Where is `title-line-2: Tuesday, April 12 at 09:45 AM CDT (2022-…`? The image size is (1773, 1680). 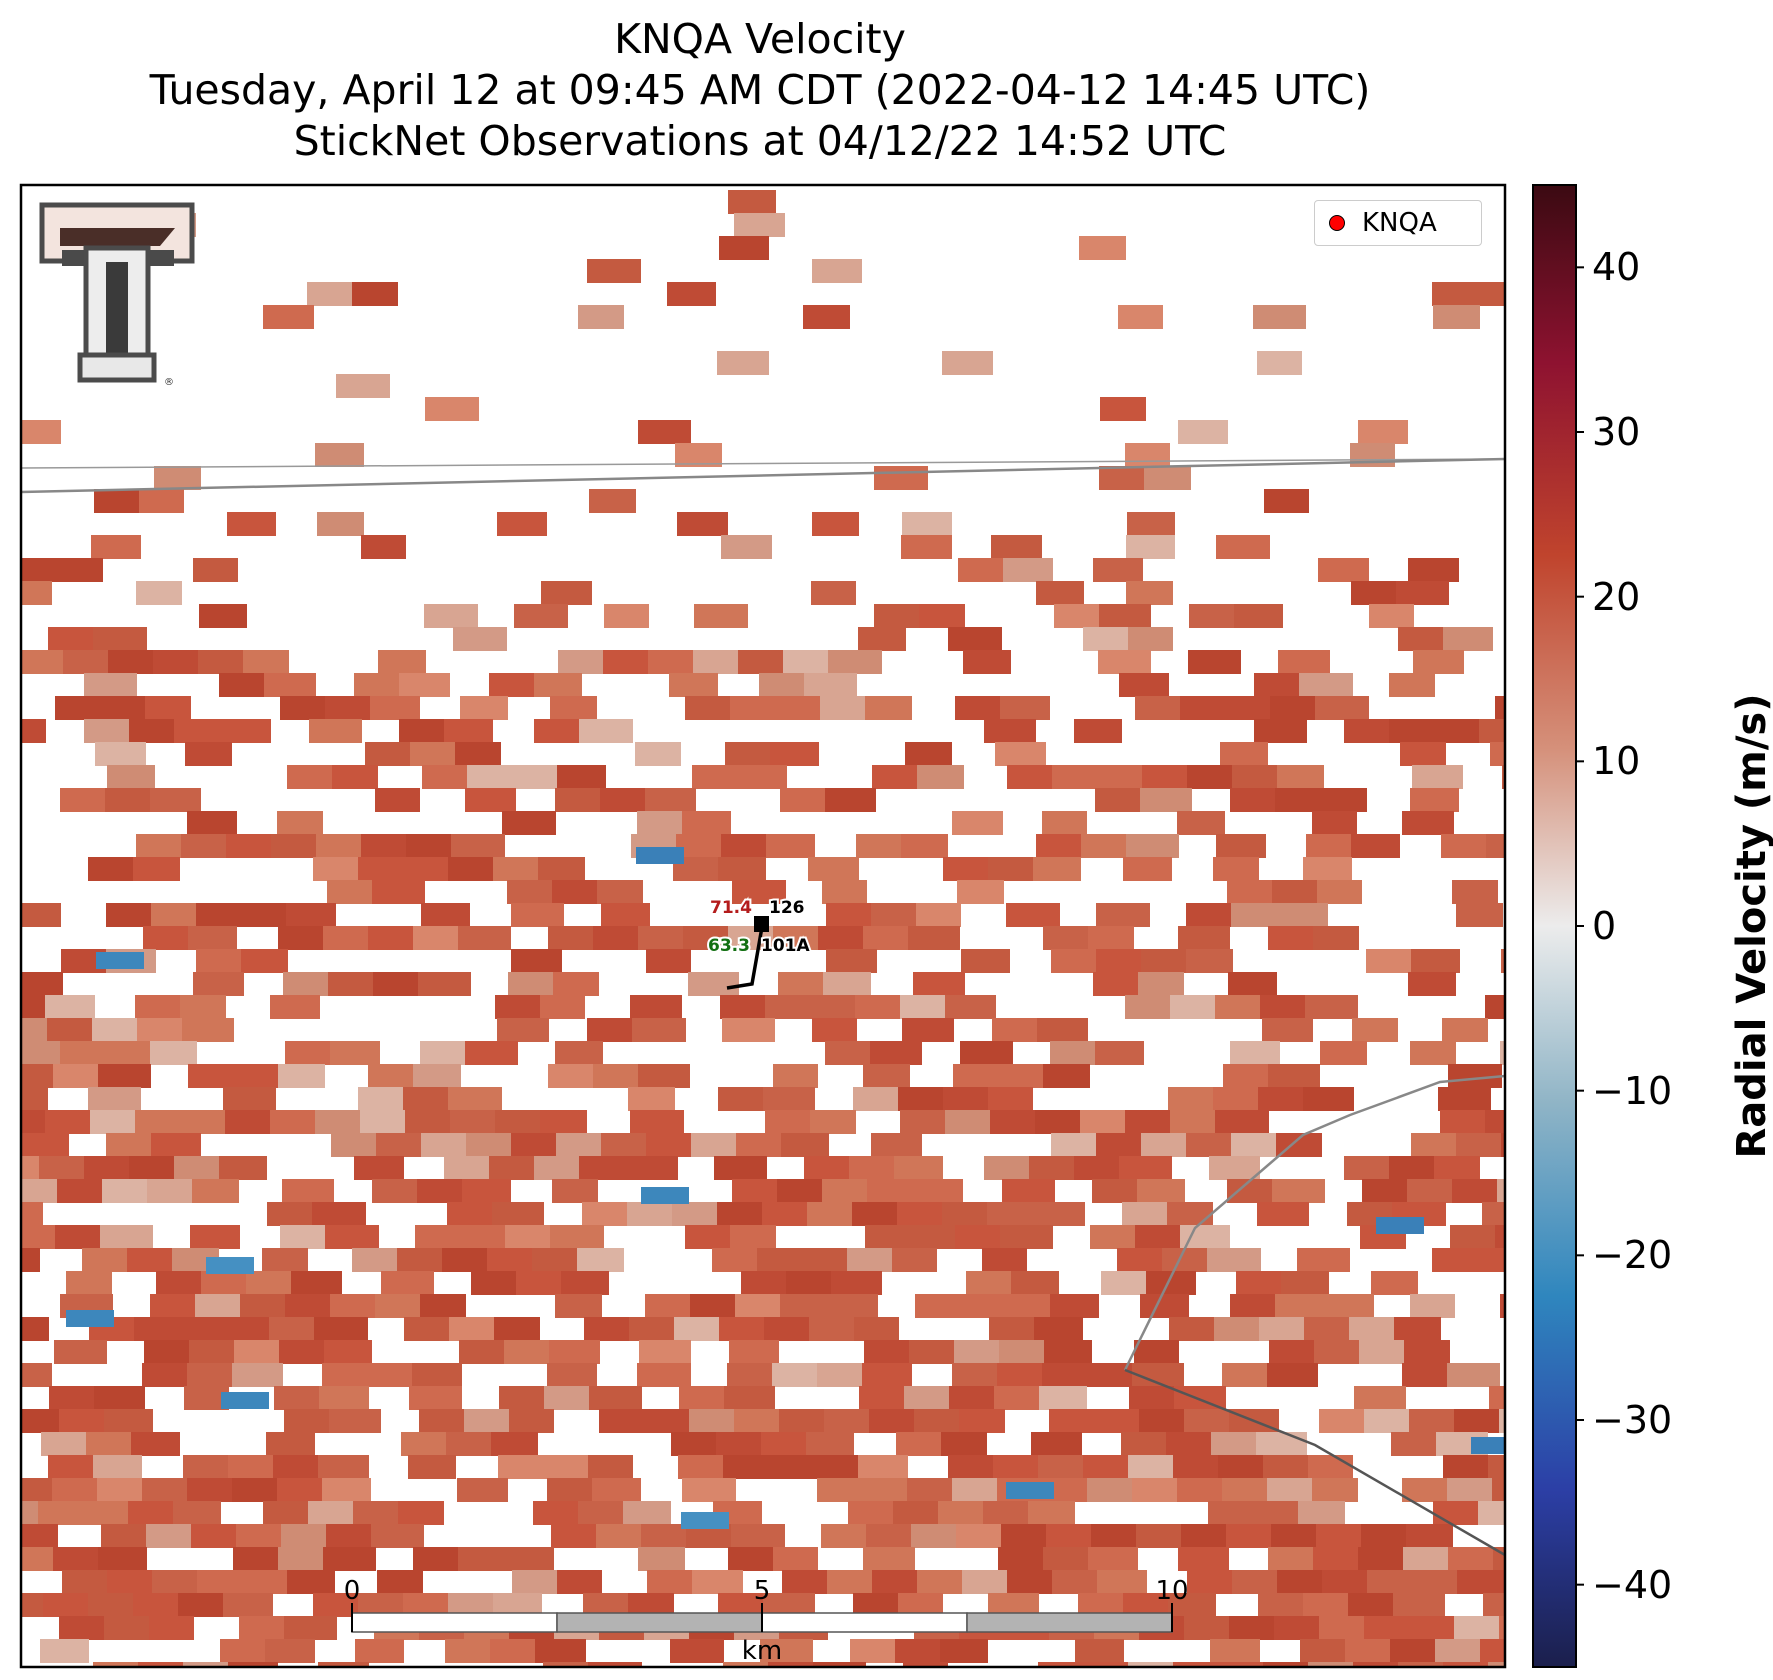
title-line-2: Tuesday, April 12 at 09:45 AM CDT (2022-… is located at coordinates (760, 90).